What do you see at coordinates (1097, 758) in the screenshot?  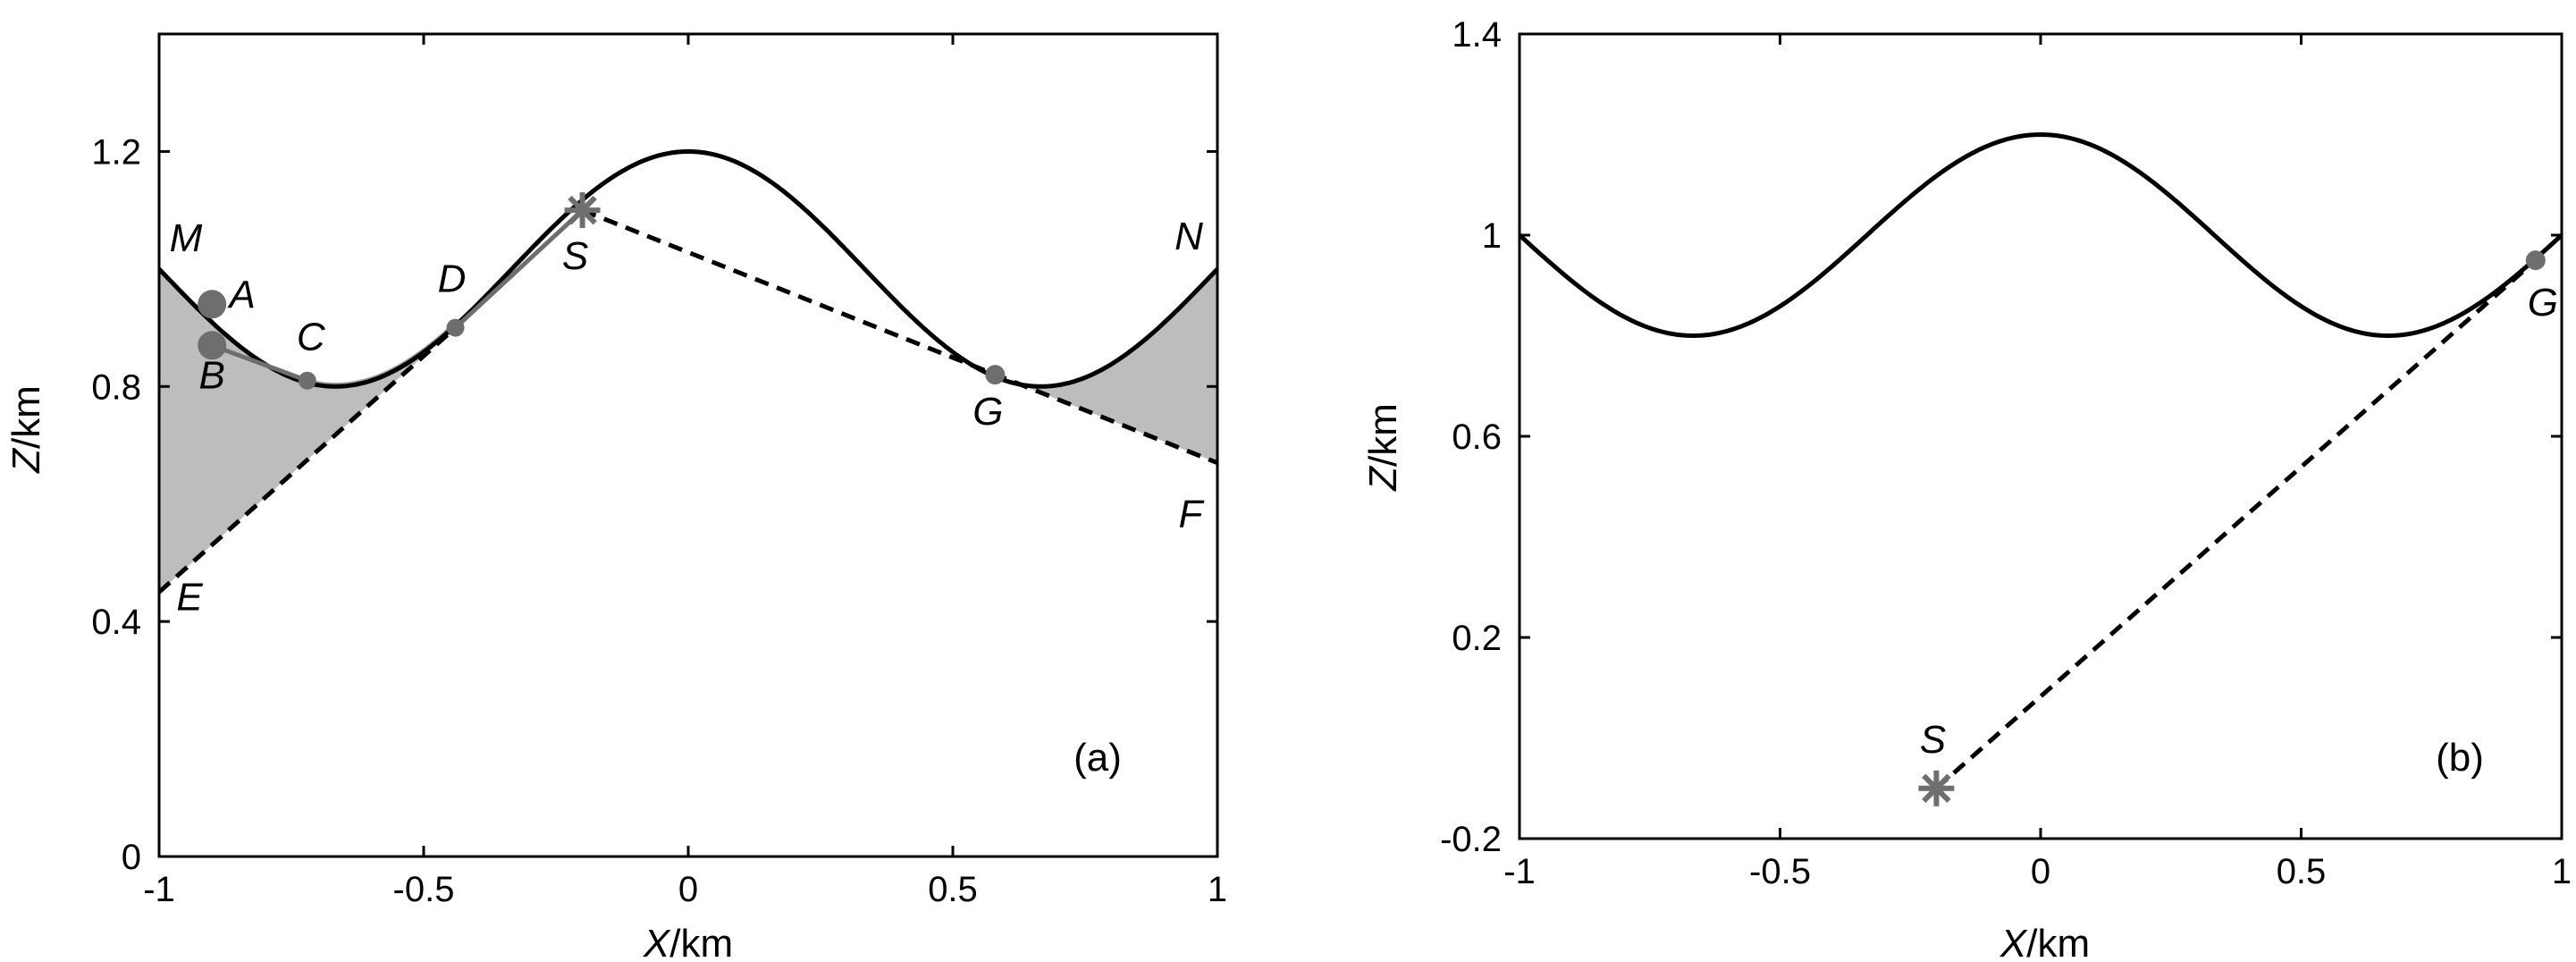 I see `panel-label-a: (a)` at bounding box center [1097, 758].